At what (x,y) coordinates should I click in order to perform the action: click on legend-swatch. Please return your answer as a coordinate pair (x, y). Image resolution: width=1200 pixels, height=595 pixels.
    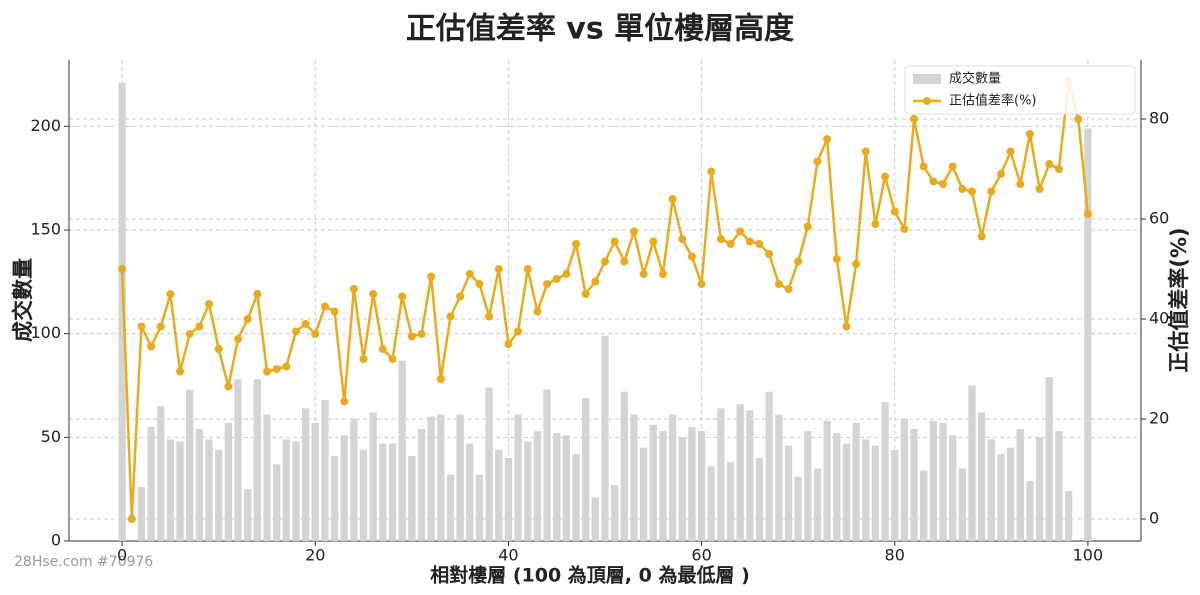
    Looking at the image, I should click on (927, 101).